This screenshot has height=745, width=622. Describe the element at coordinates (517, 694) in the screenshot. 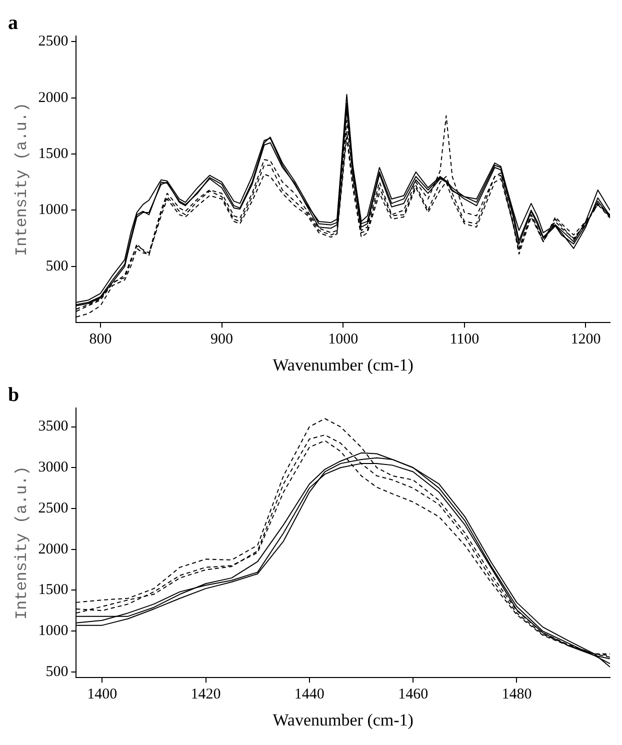

I see `x-tick-label: 1480` at that location.